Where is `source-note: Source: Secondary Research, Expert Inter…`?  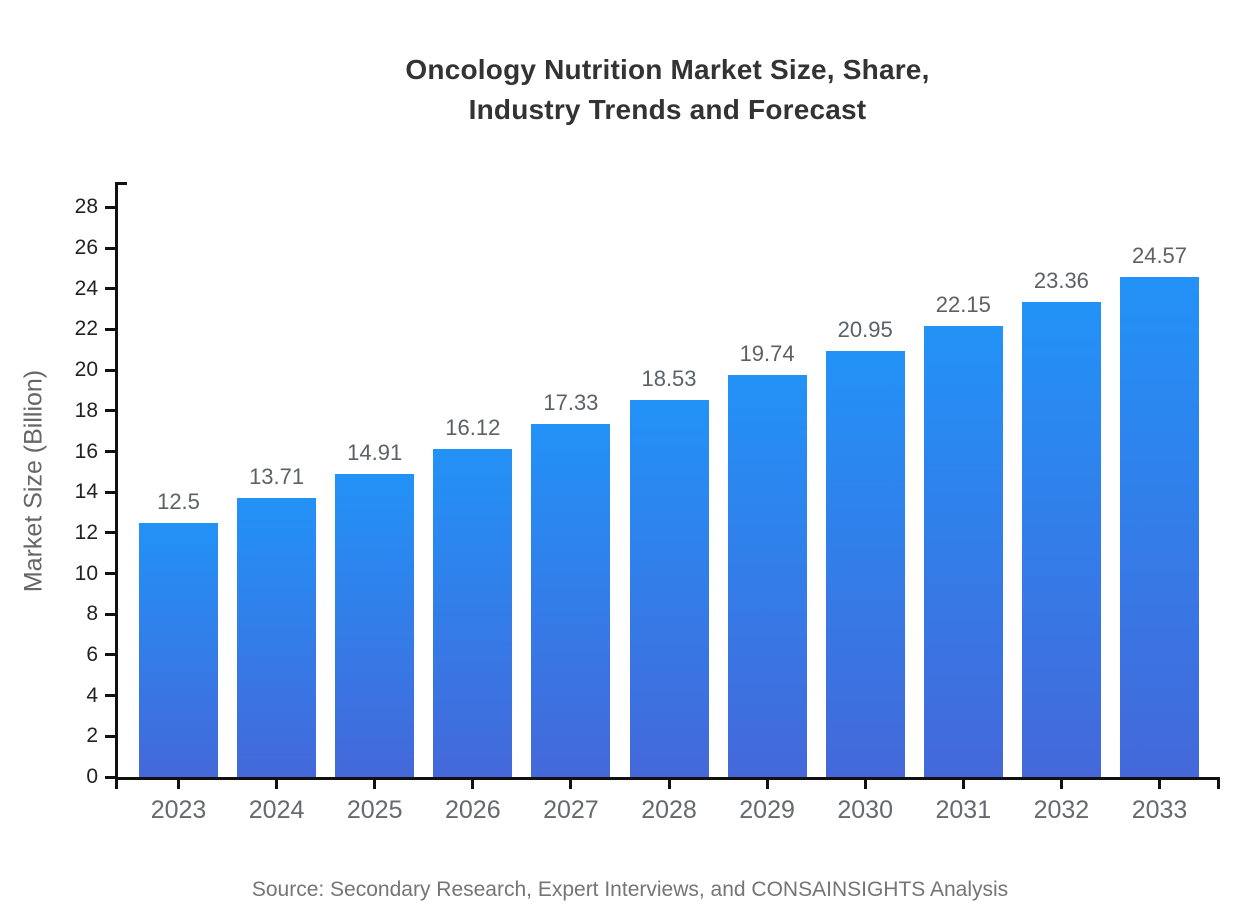
source-note: Source: Secondary Research, Expert Inter… is located at coordinates (630, 889).